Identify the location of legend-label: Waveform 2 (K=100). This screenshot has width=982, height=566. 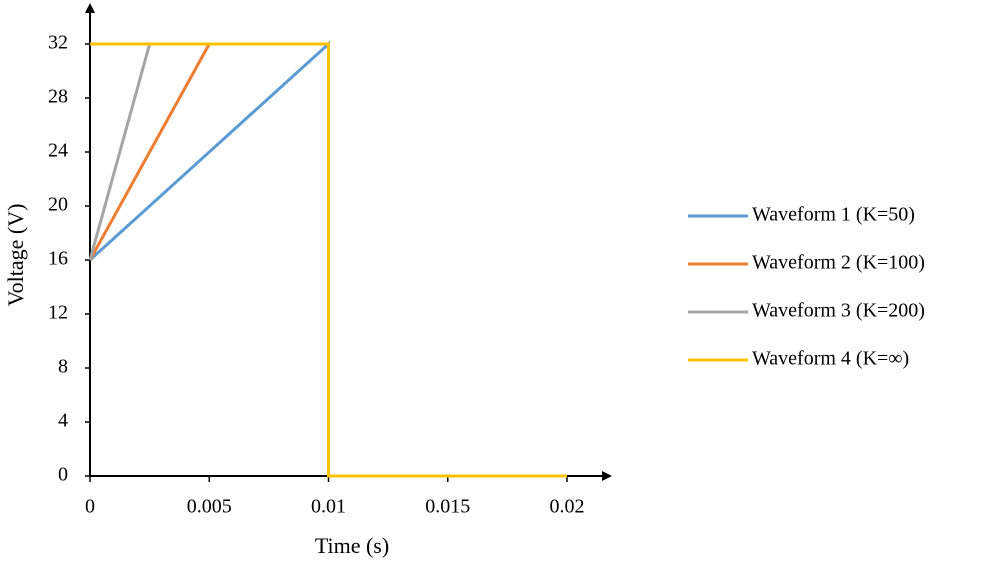
(838, 263).